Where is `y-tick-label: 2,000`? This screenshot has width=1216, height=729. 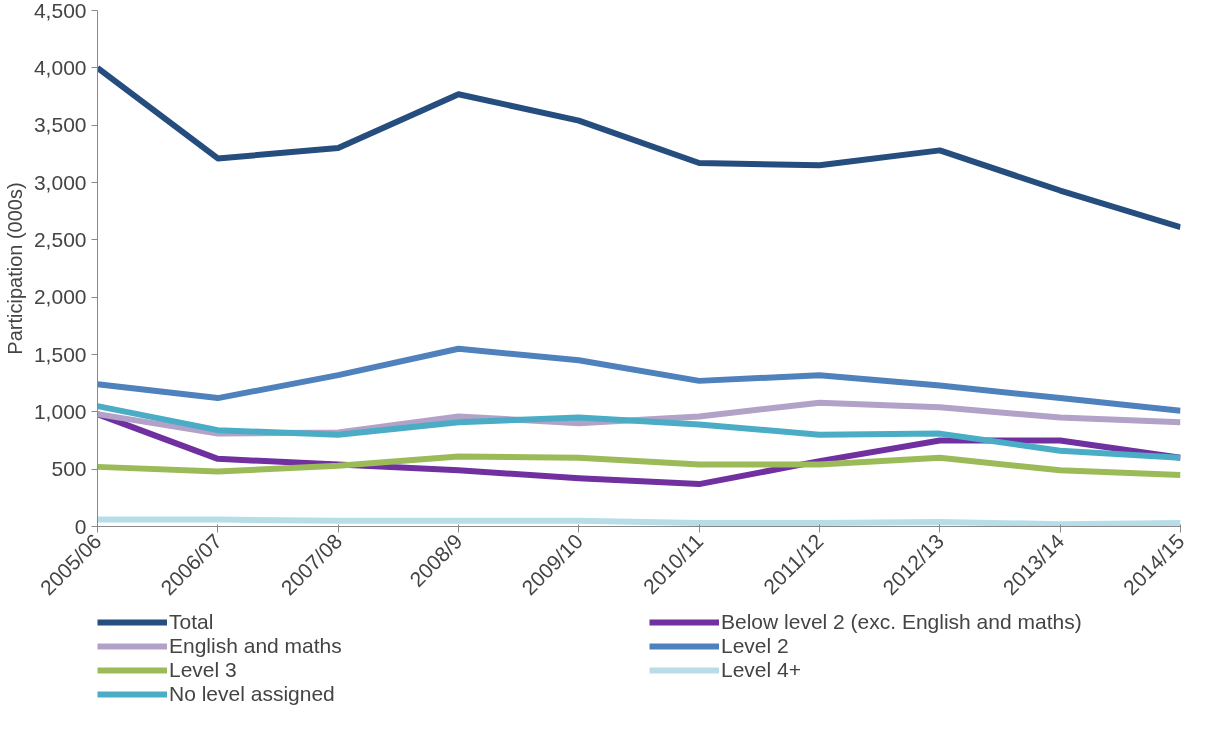 y-tick-label: 2,000 is located at coordinates (60, 297).